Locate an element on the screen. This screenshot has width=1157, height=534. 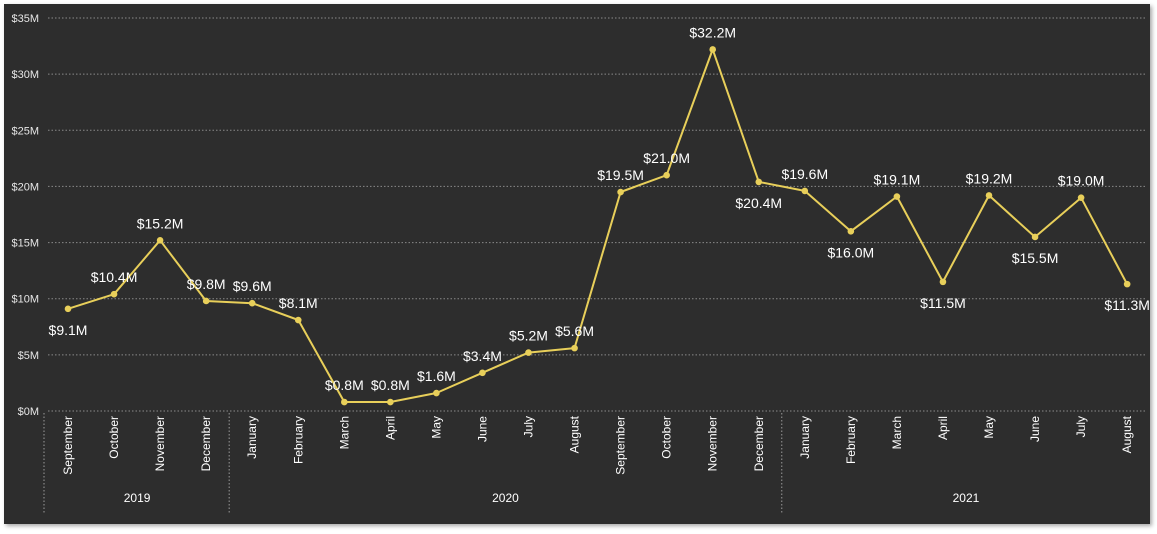
year-label: 2021 is located at coordinates (966, 498).